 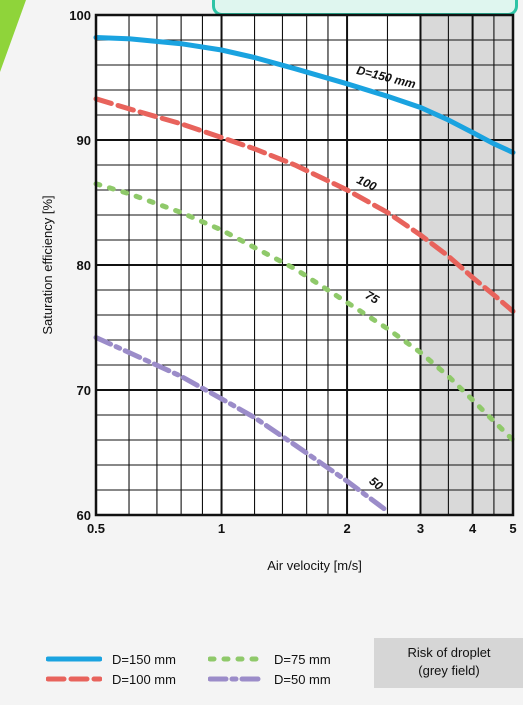 What do you see at coordinates (144, 679) in the screenshot?
I see `legend-label-100: D=100 mm` at bounding box center [144, 679].